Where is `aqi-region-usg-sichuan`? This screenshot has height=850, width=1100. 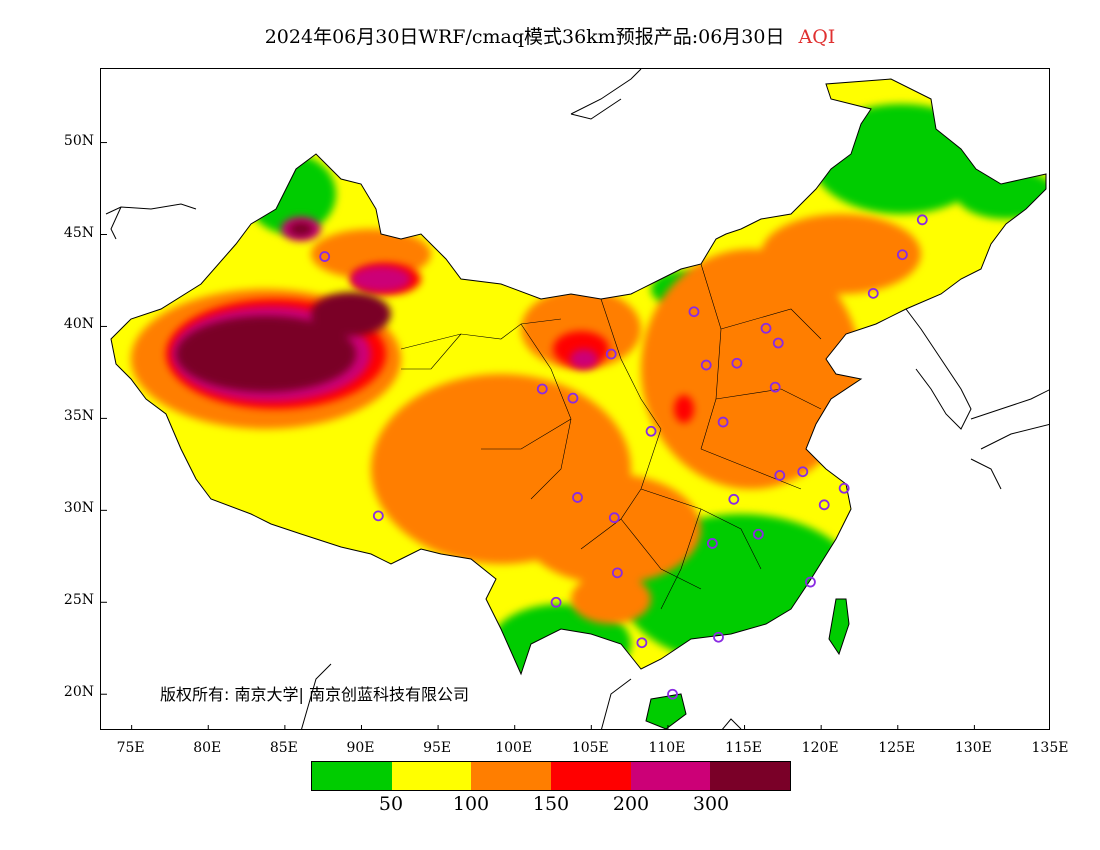
aqi-region-usg-sichuan is located at coordinates (611, 529).